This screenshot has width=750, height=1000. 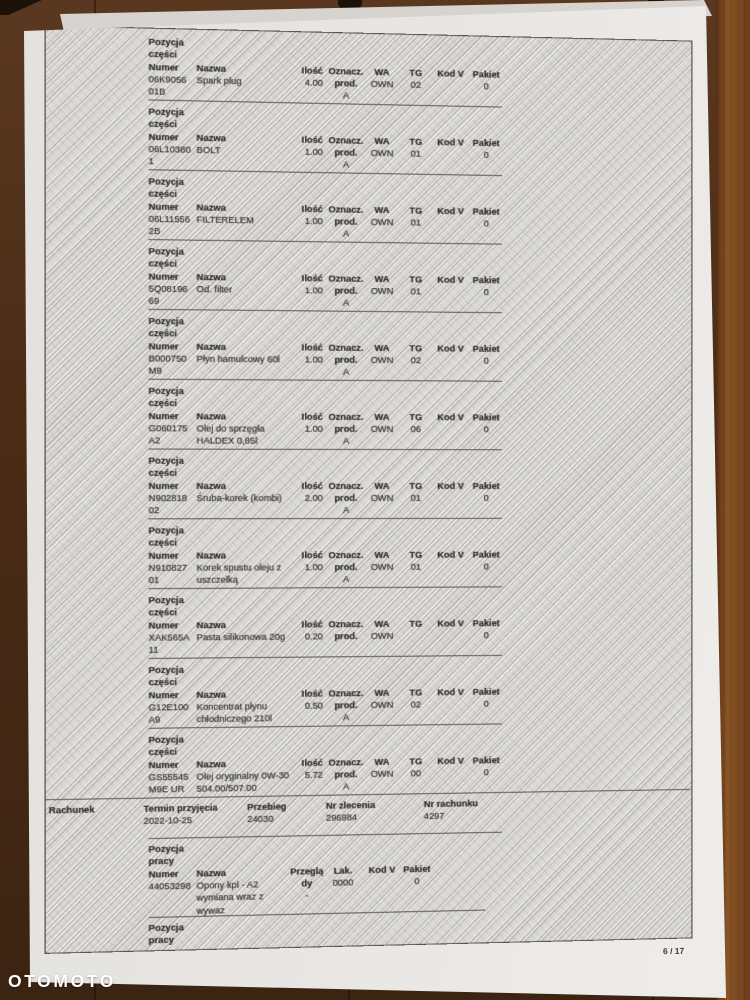 What do you see at coordinates (227, 885) in the screenshot?
I see `work-nazwa-line1: Opony kpl - A2` at bounding box center [227, 885].